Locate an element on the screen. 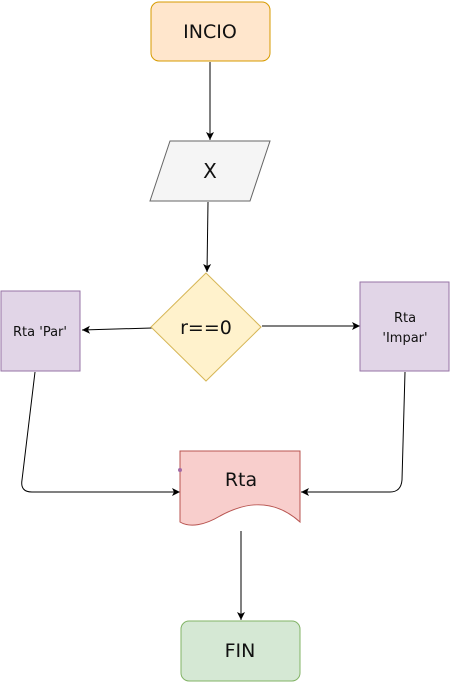 This screenshot has height=682, width=451. edge-input-to-decision is located at coordinates (207, 237).